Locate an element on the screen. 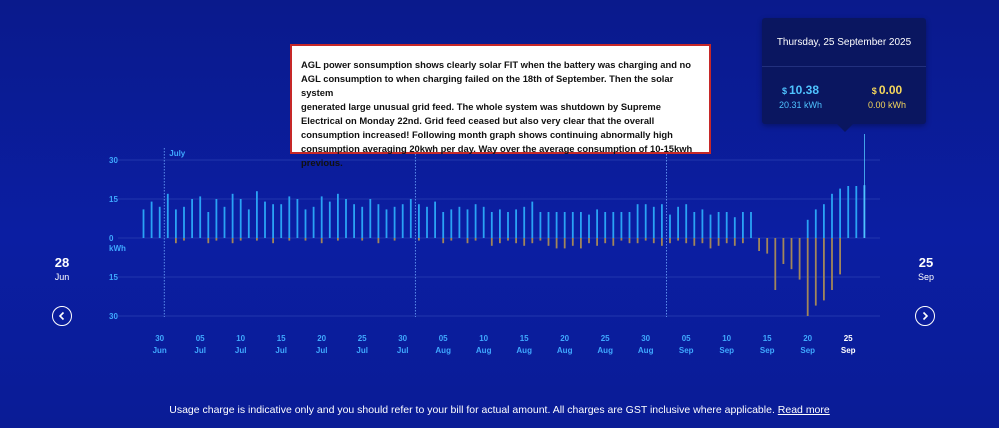  previous-period-button is located at coordinates (62, 316).